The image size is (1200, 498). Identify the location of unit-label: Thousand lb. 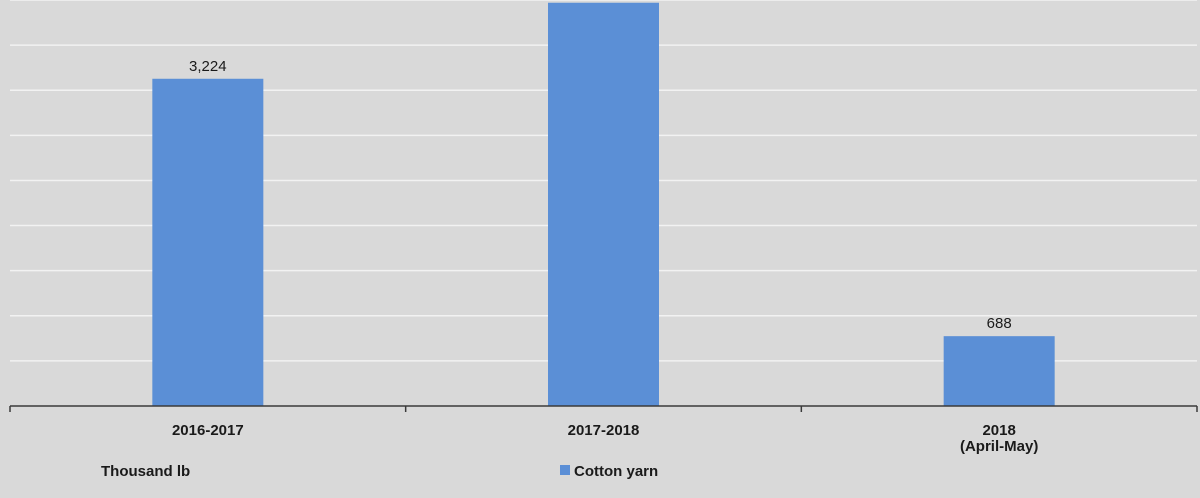
(145, 471).